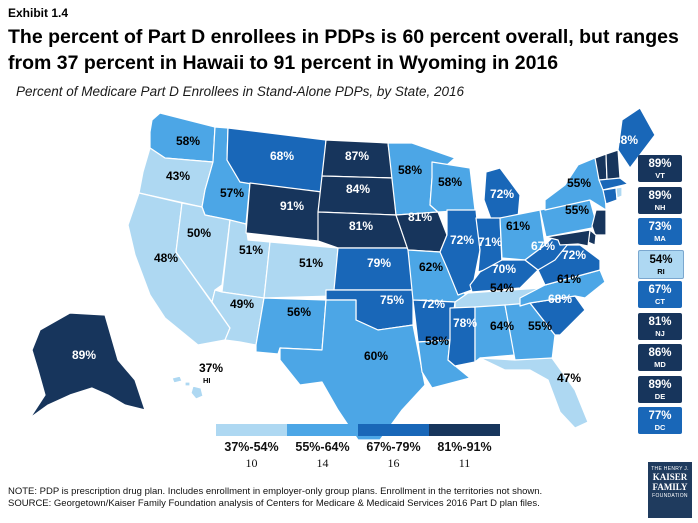  I want to click on state-value-mt: 68%, so click(282, 156).